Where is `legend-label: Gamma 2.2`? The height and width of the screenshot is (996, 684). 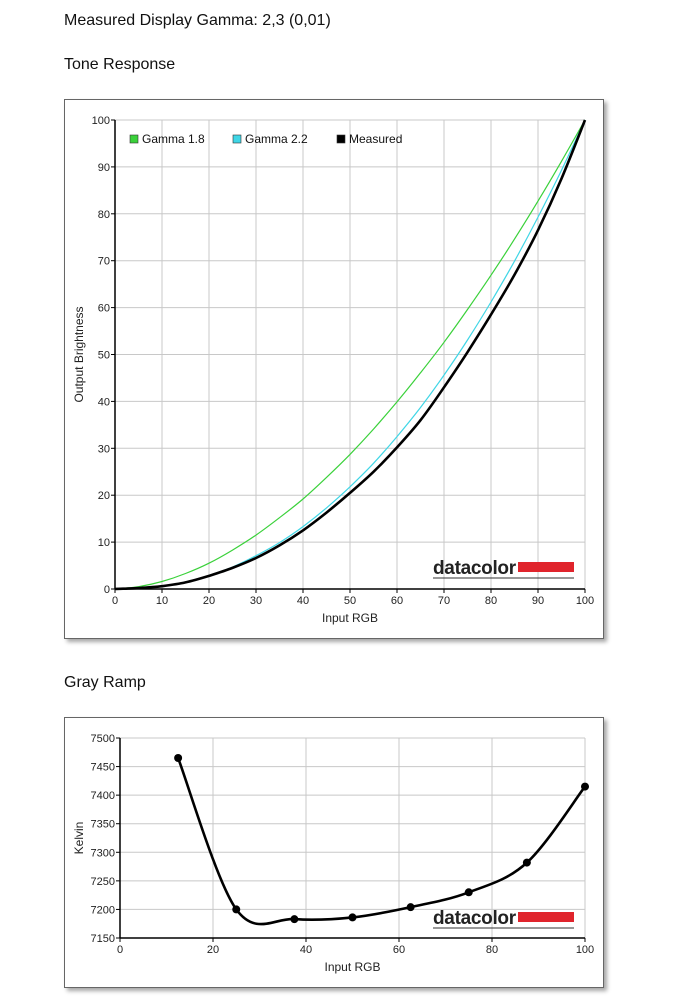 legend-label: Gamma 2.2 is located at coordinates (276, 139).